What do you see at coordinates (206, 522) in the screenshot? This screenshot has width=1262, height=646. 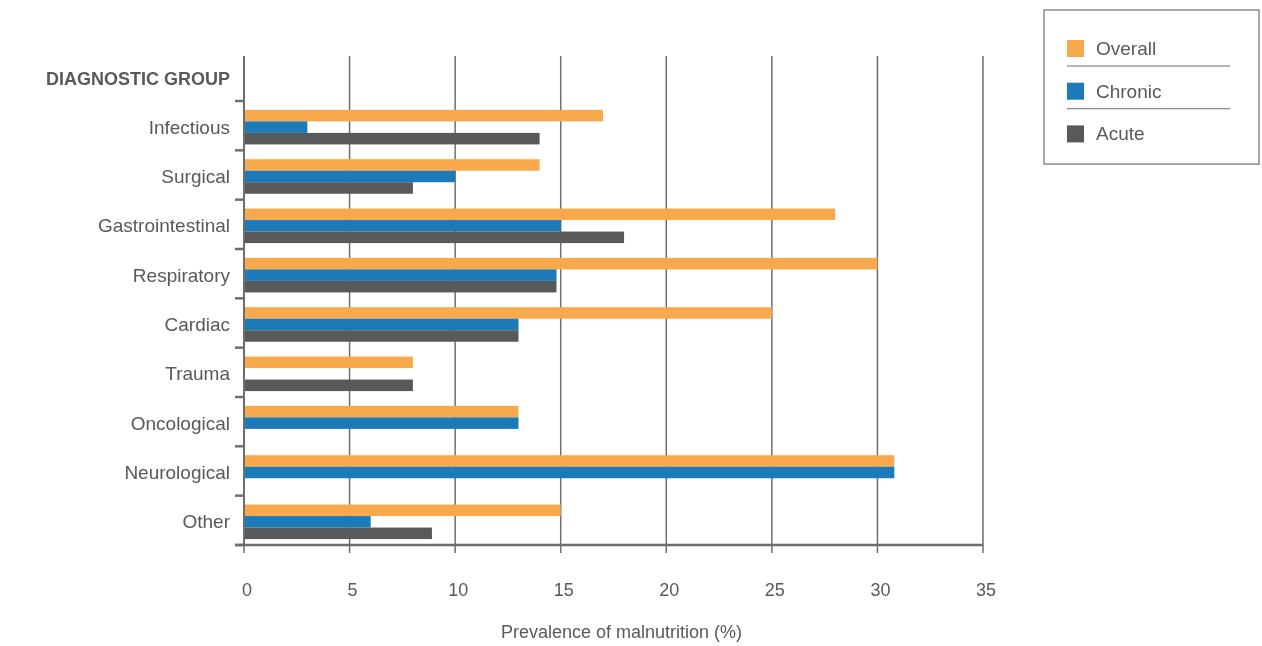 I see `y-tick-label: Other` at bounding box center [206, 522].